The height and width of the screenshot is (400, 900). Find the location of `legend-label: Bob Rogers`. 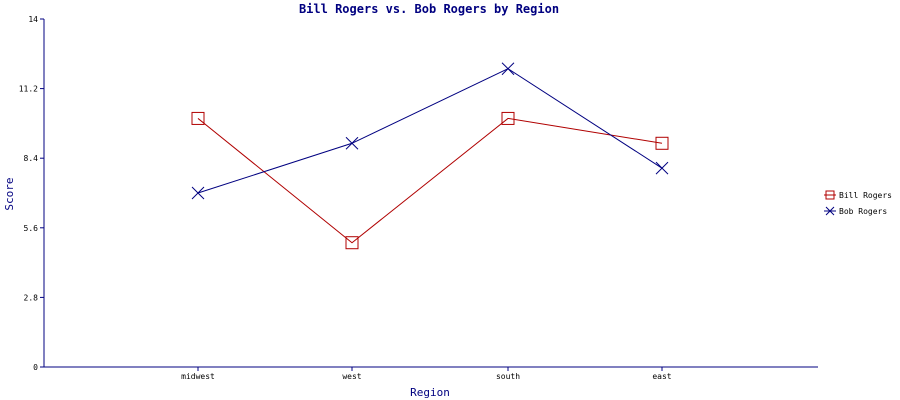

legend-label: Bob Rogers is located at coordinates (863, 211).